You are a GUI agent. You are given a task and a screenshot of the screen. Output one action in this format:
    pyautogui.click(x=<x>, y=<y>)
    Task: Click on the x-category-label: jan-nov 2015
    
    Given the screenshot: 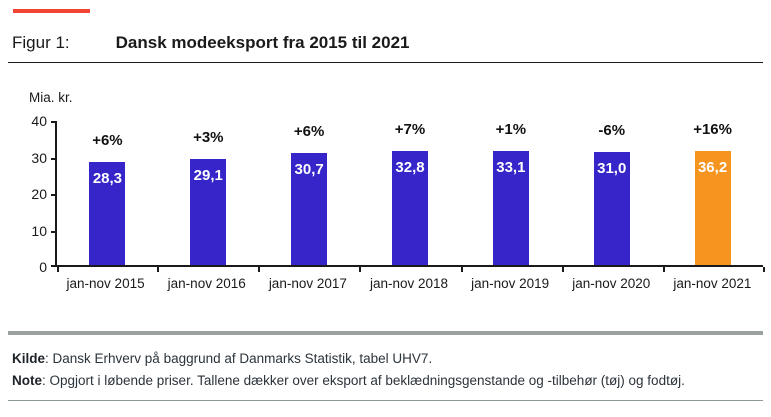 What is the action you would take?
    pyautogui.click(x=105, y=283)
    